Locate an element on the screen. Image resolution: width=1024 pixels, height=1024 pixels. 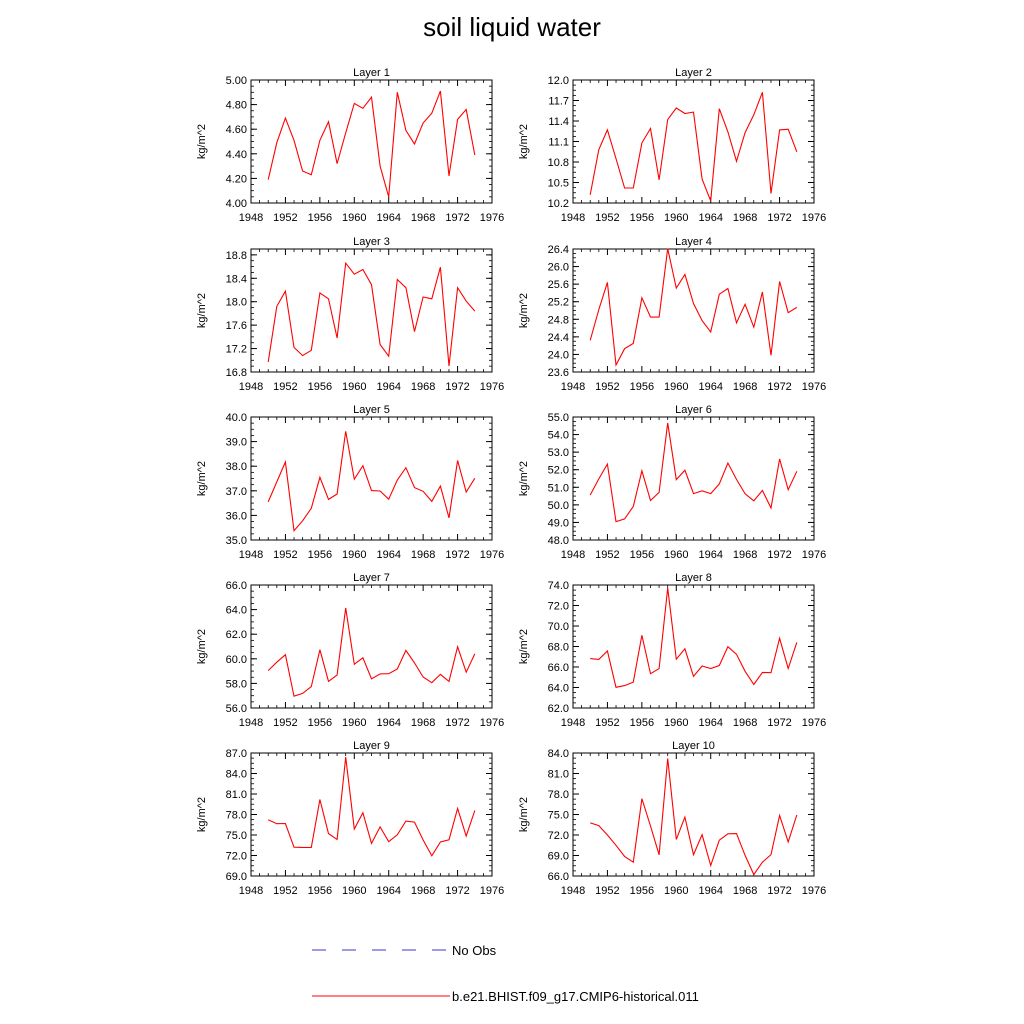
layer5-xtick-label: 1964 is located at coordinates (388, 555).